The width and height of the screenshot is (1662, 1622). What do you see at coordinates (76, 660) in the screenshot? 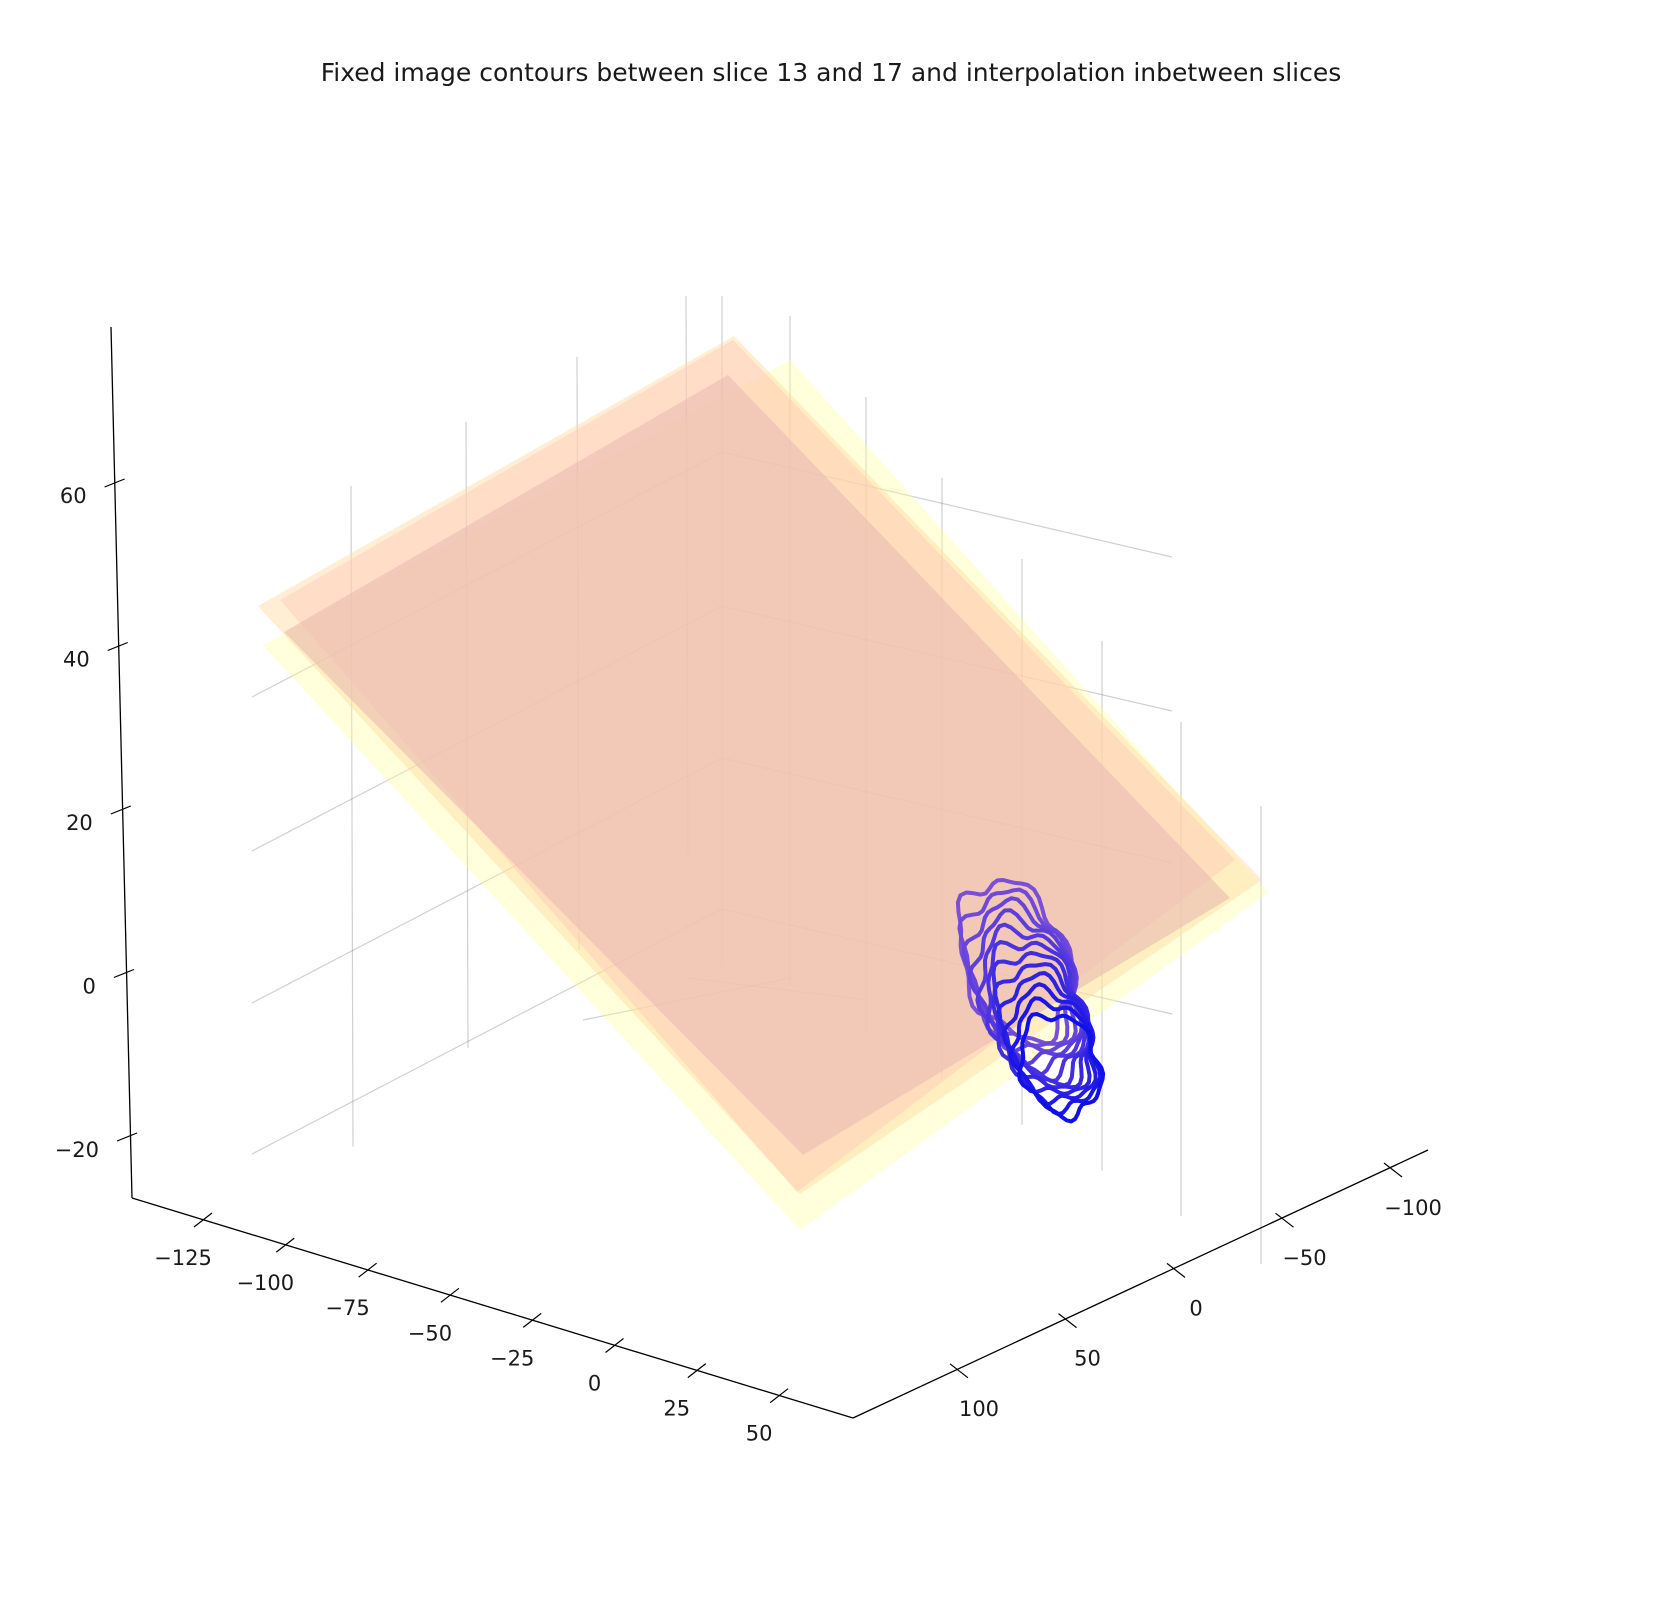
I see `z-tick-label: 40` at bounding box center [76, 660].